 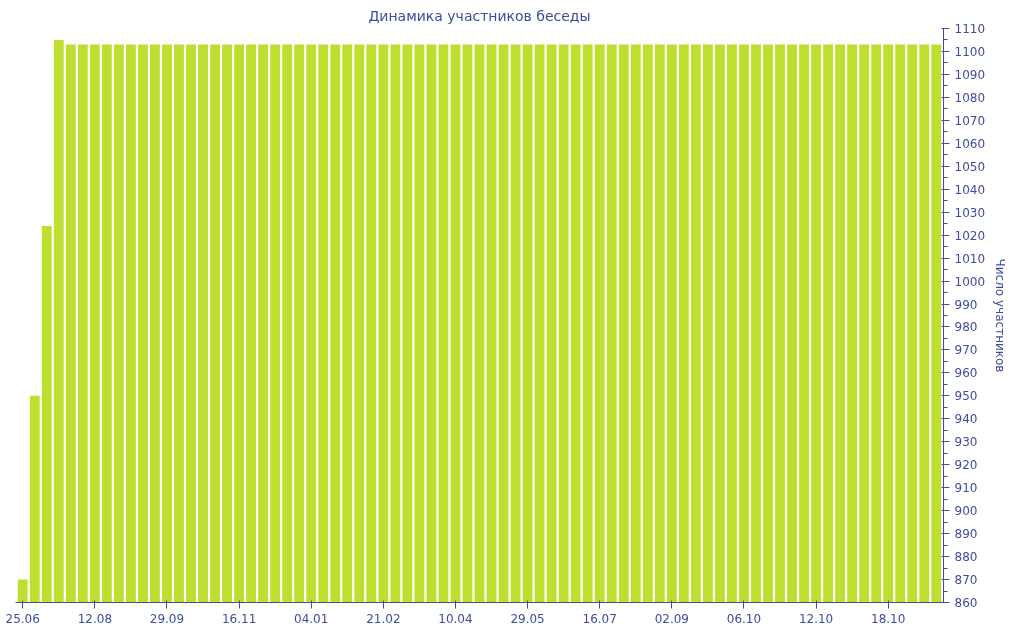 What do you see at coordinates (966, 304) in the screenshot?
I see `y-tick-label: 990` at bounding box center [966, 304].